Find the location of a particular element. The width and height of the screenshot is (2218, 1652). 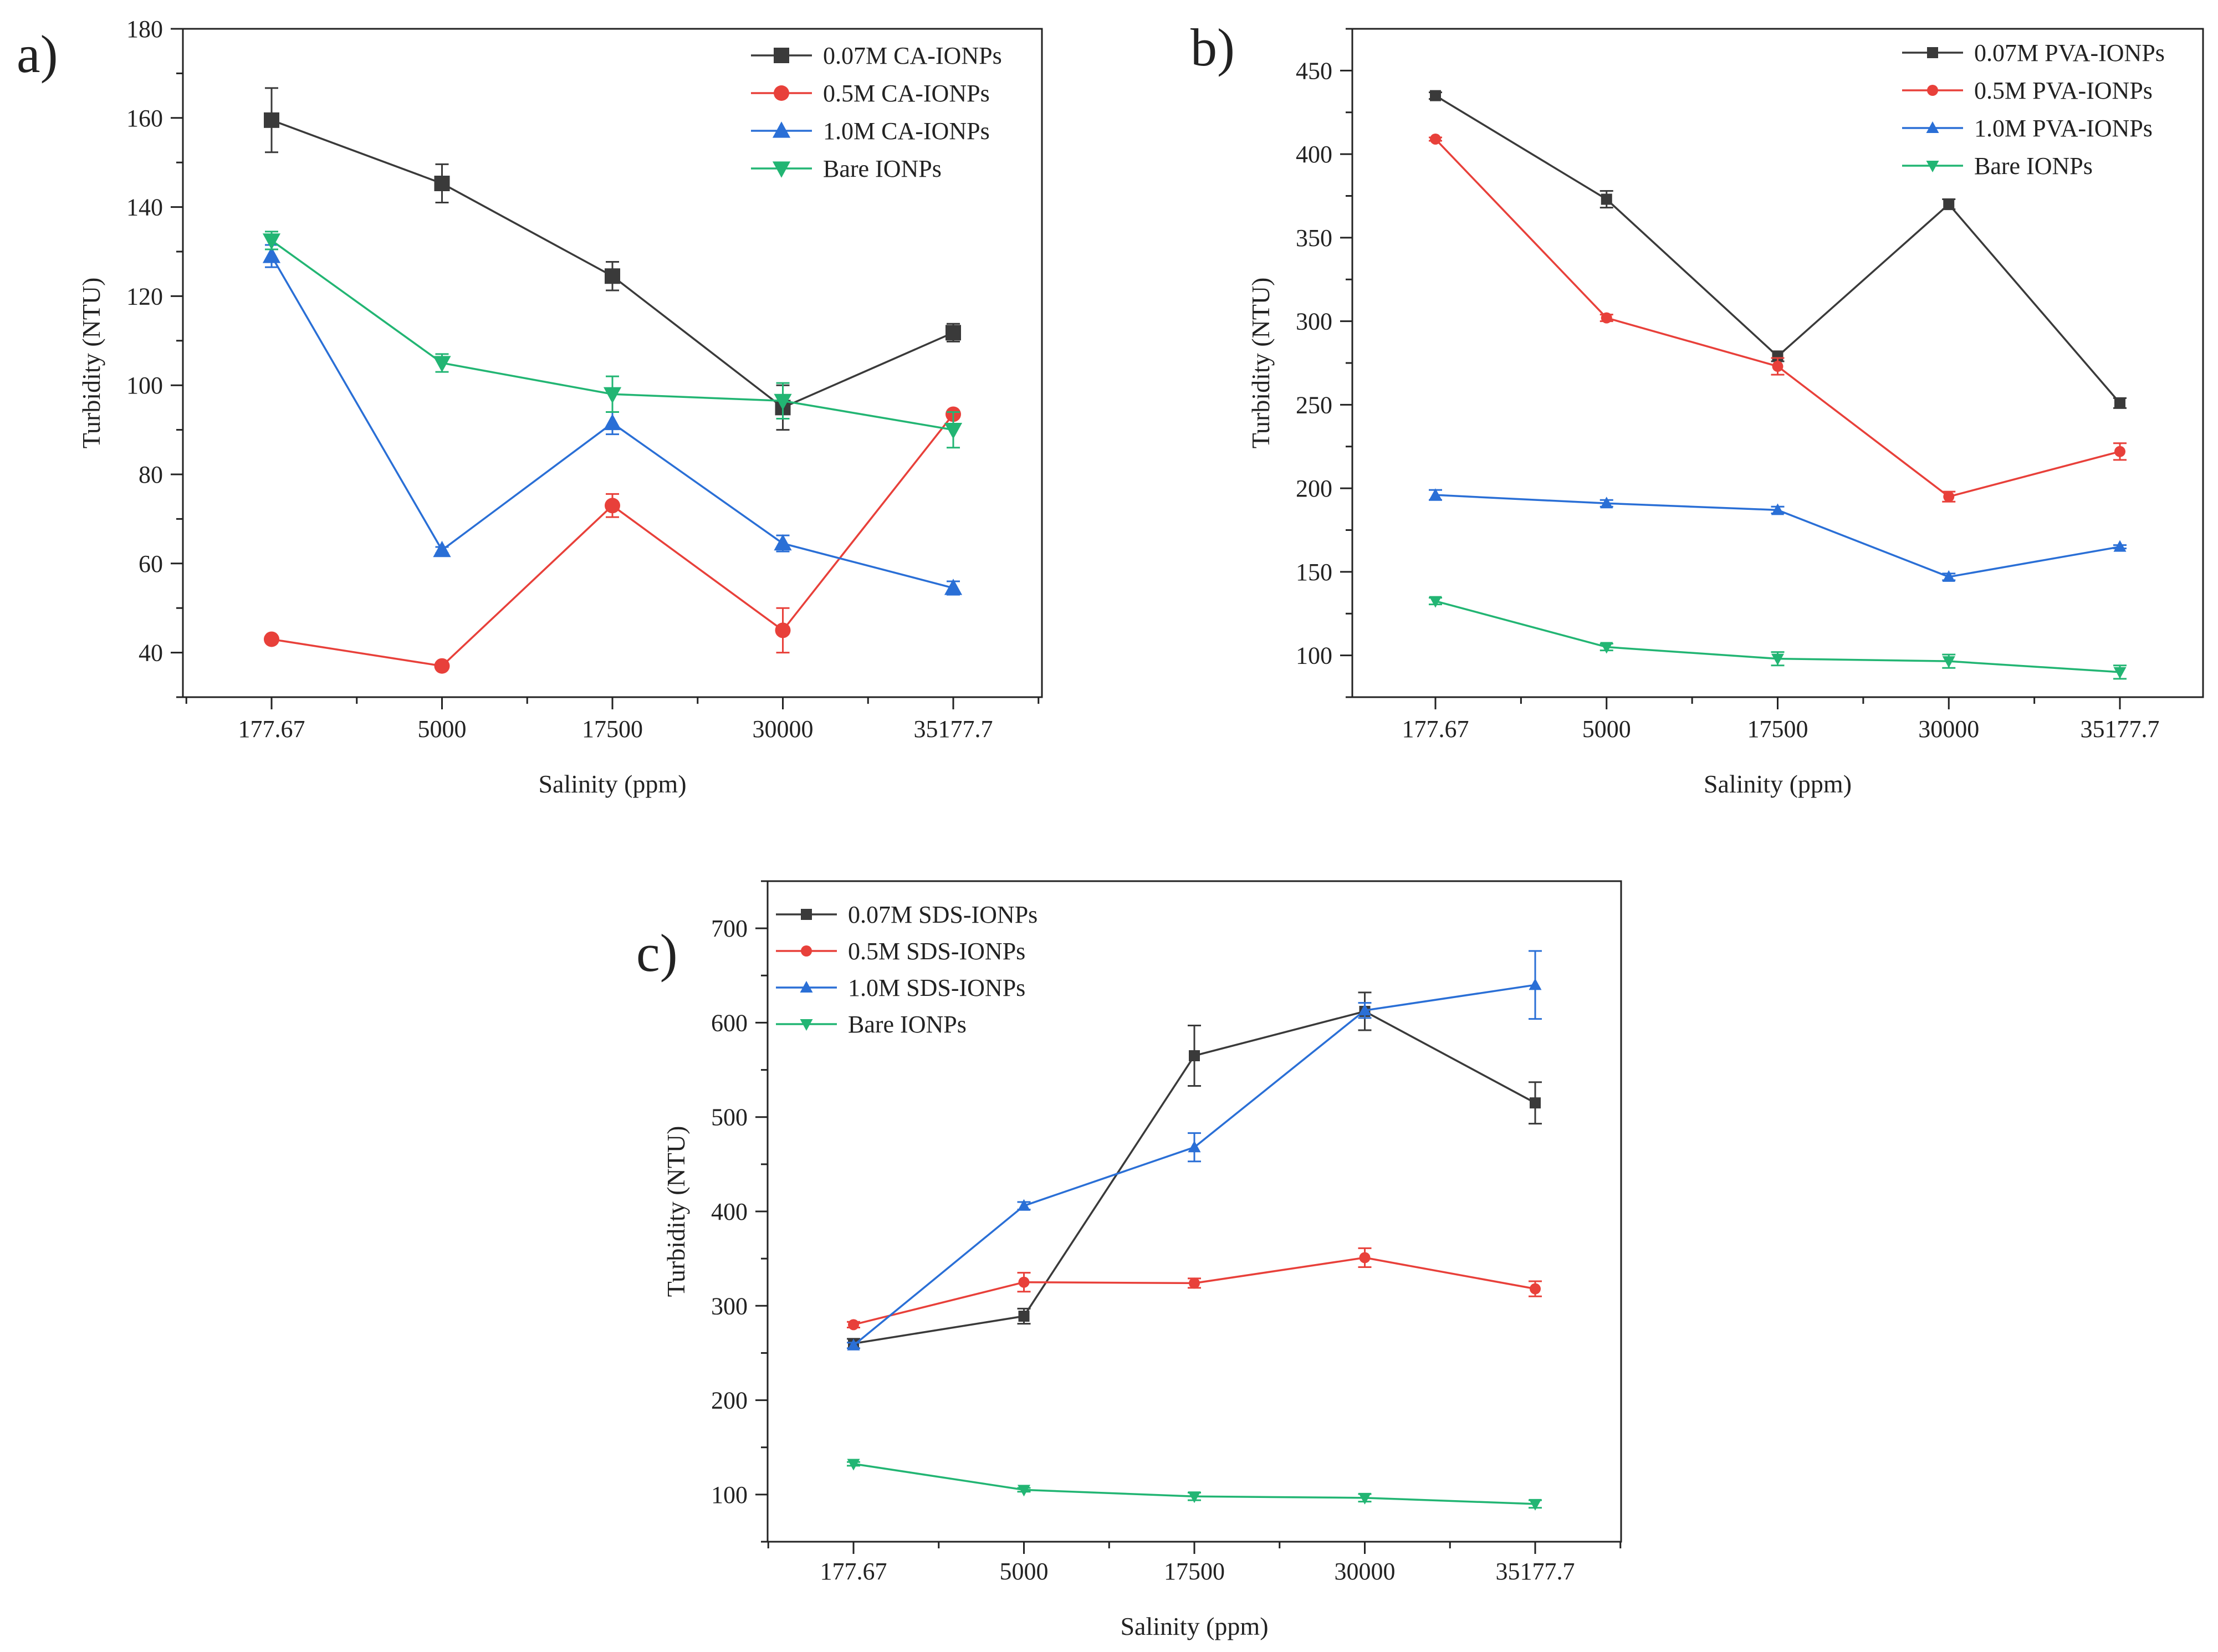

y-tick-label: 300 is located at coordinates (729, 1306).